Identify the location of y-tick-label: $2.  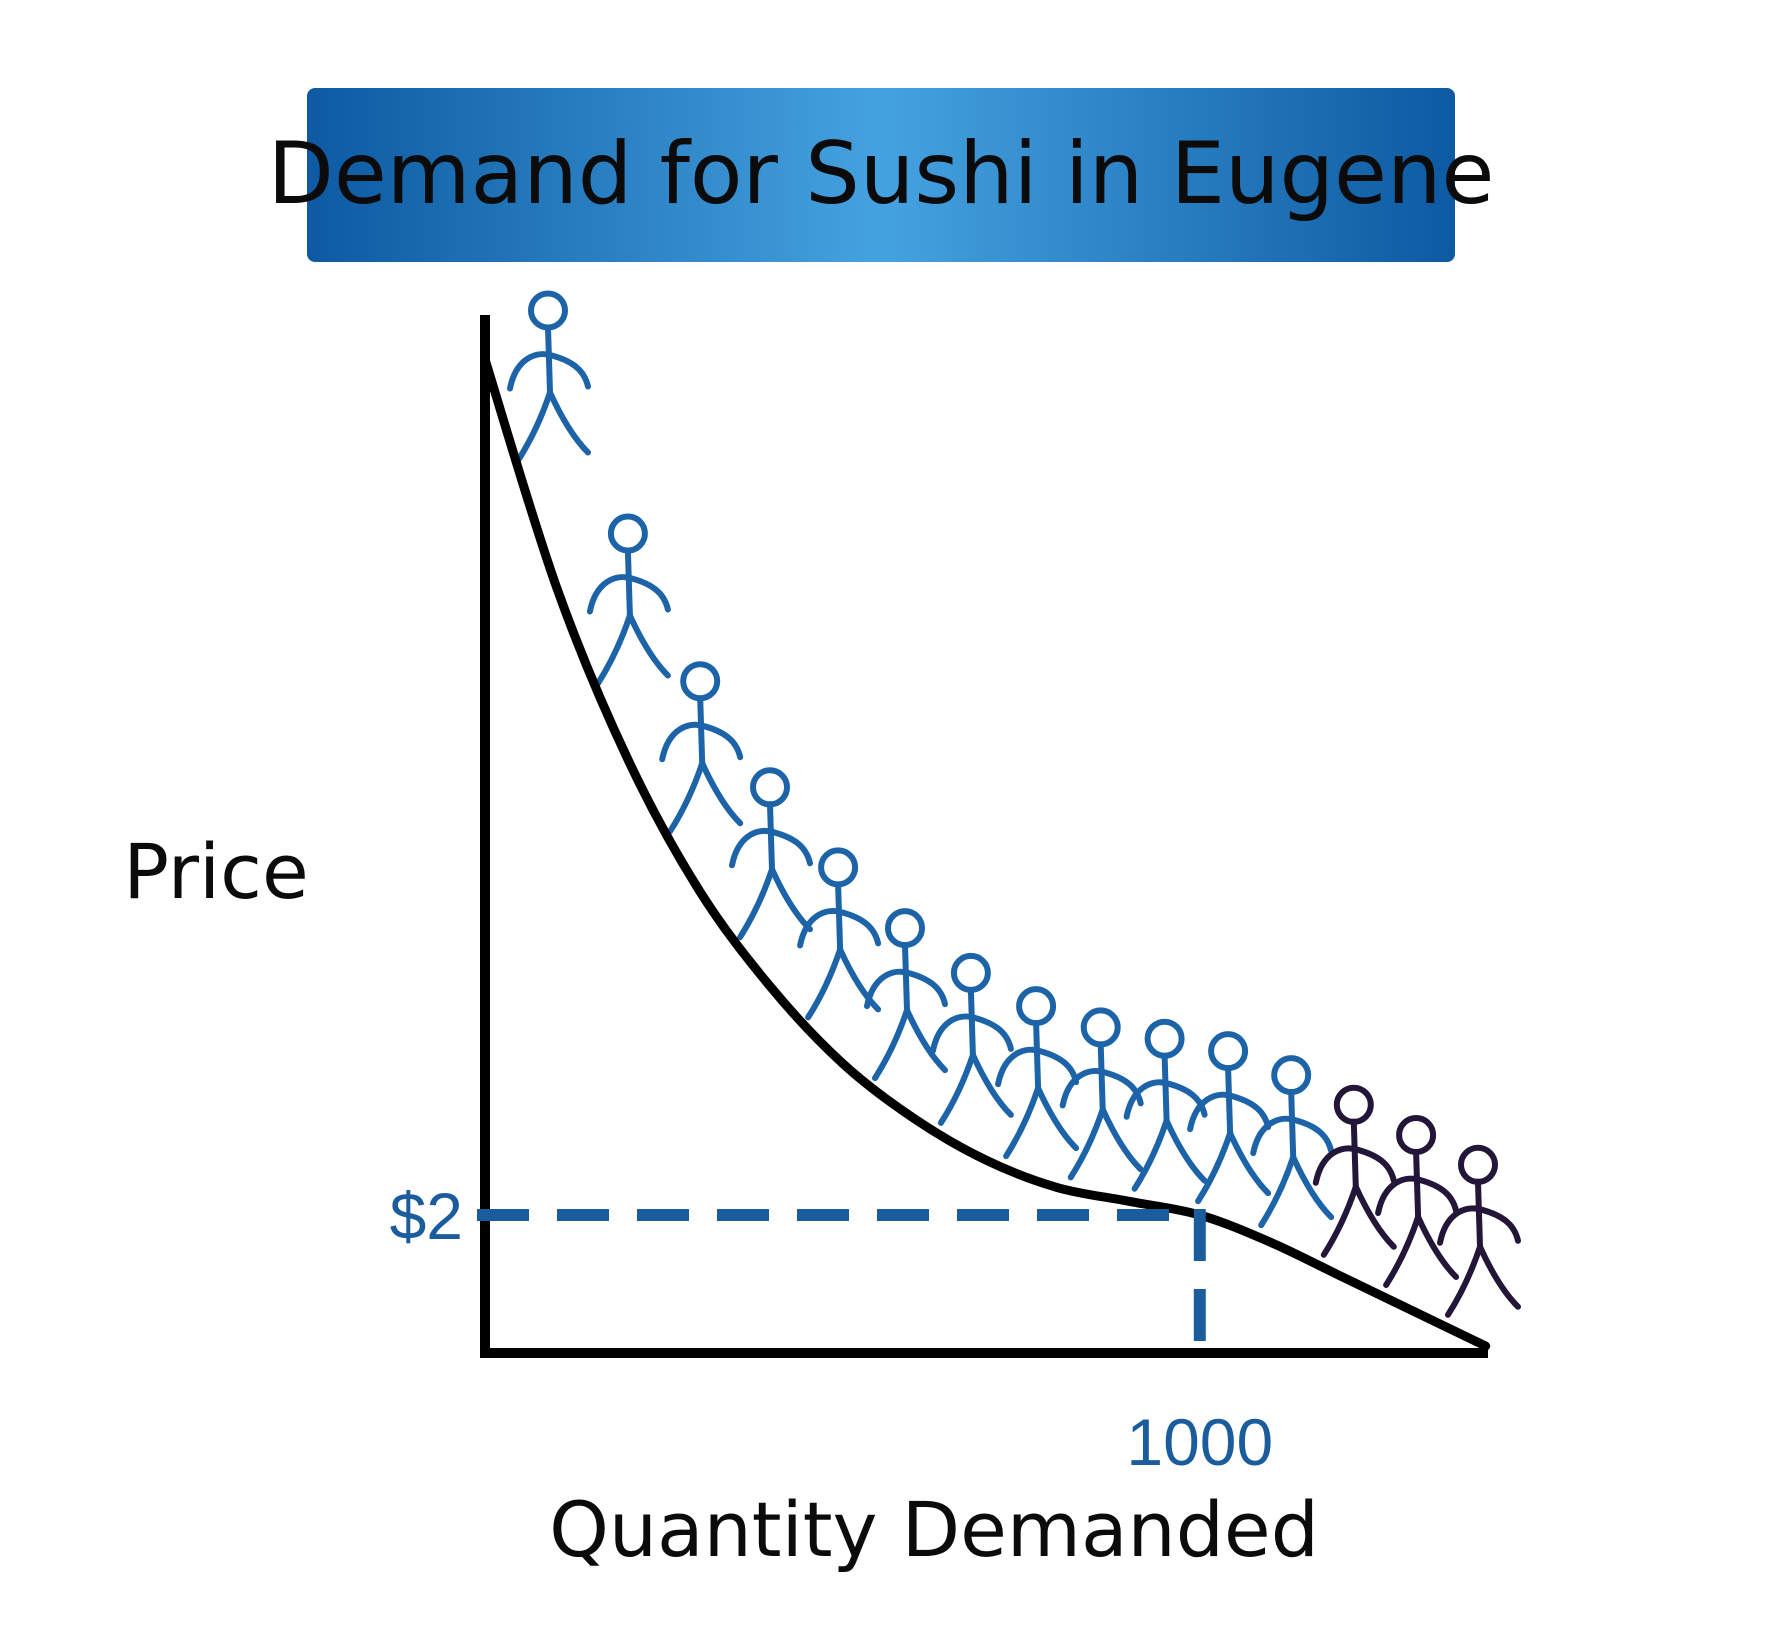
(426, 1216).